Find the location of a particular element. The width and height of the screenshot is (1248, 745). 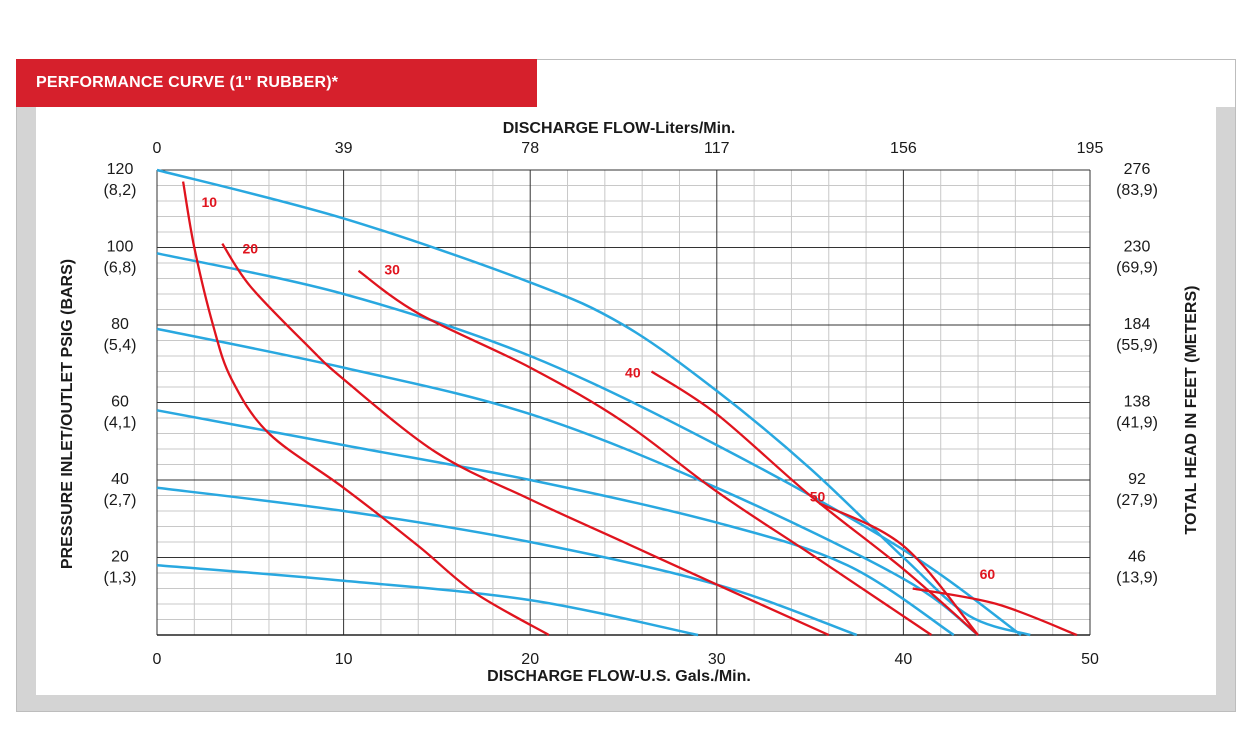

right-tick-sublabel: (13,9) is located at coordinates (1137, 578).